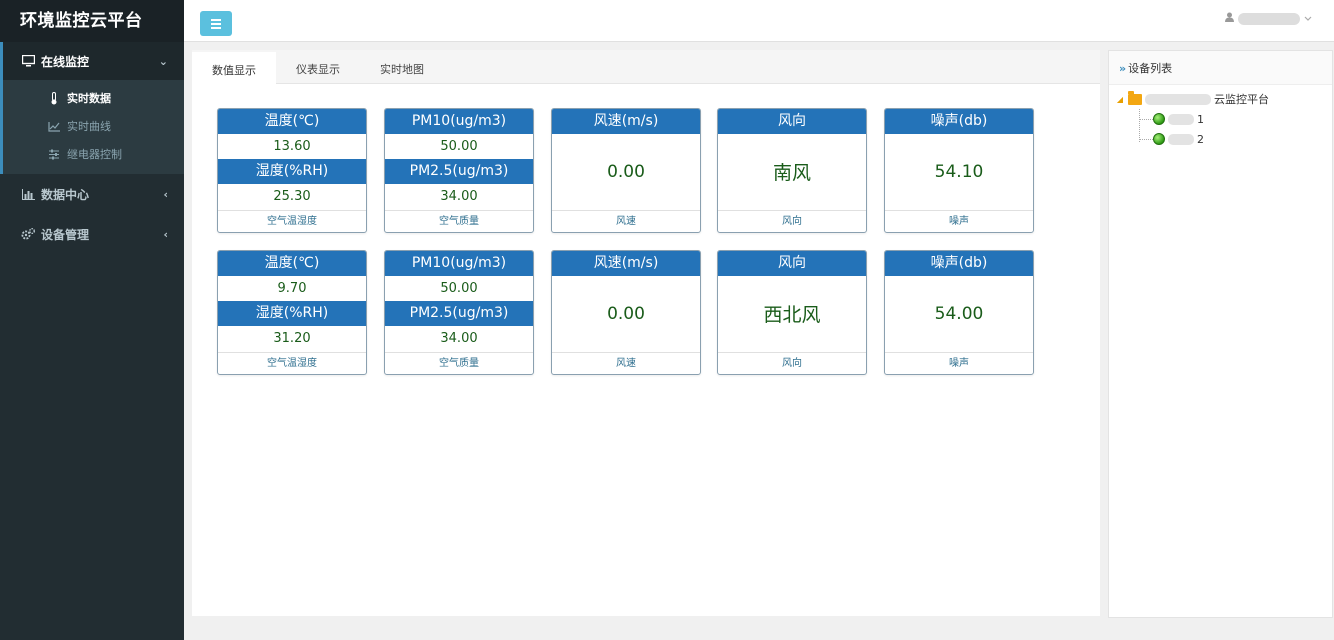 The height and width of the screenshot is (640, 1334). I want to click on noise-value: 54.10, so click(959, 171).